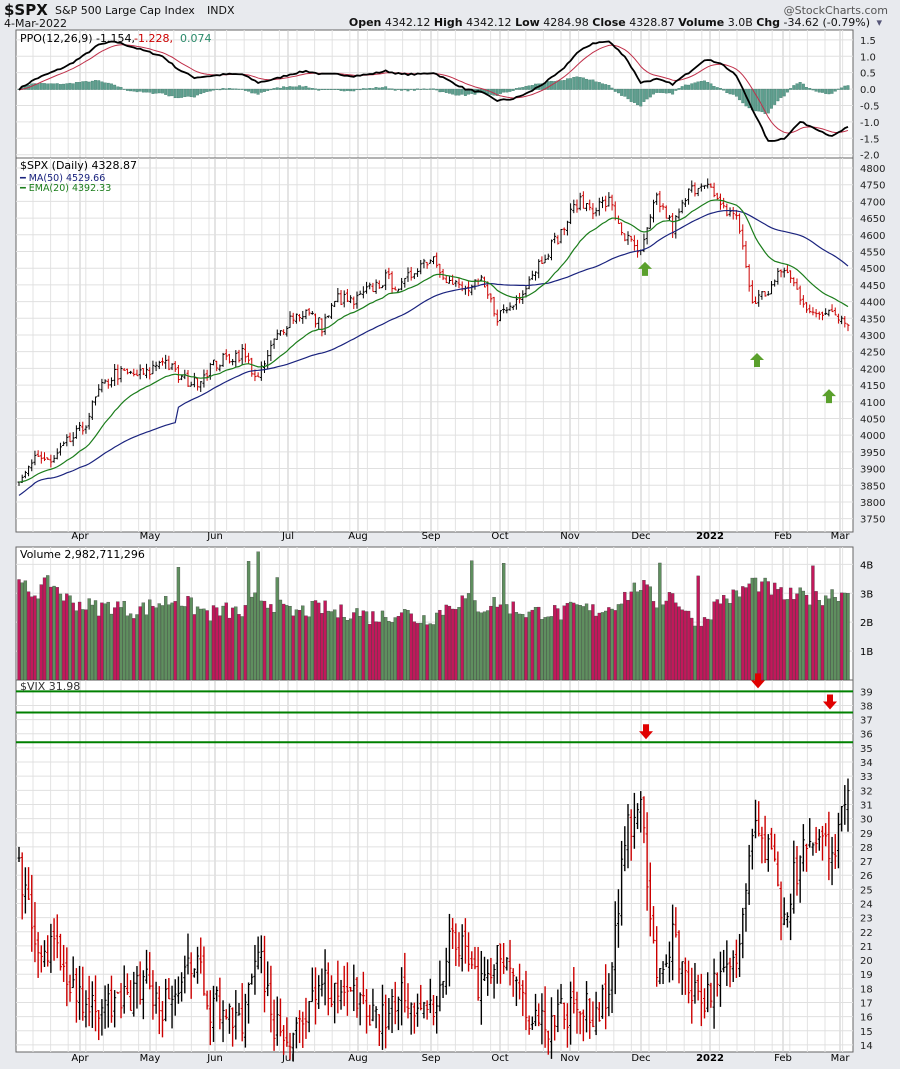  I want to click on x-tick-label: Jun, so click(214, 536).